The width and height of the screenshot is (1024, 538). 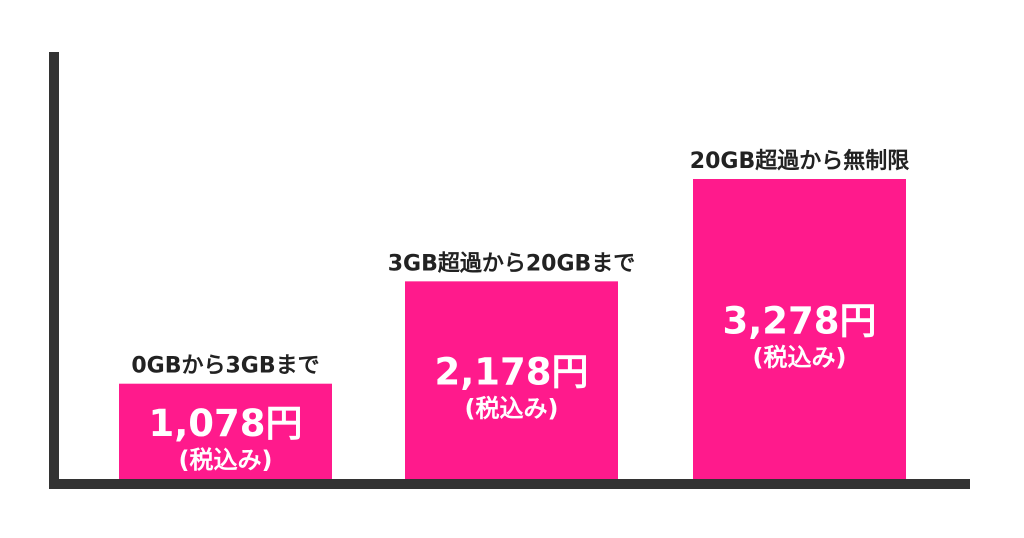 What do you see at coordinates (511, 372) in the screenshot?
I see `price-label-2: 2,178円` at bounding box center [511, 372].